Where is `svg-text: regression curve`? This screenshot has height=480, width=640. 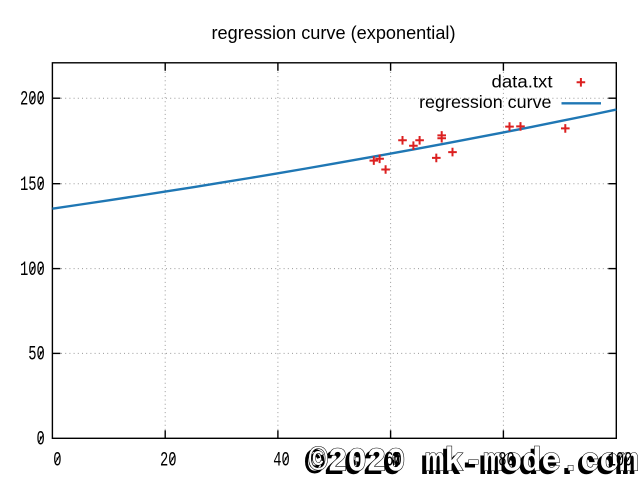
svg-text: regression curve is located at coordinates (485, 102).